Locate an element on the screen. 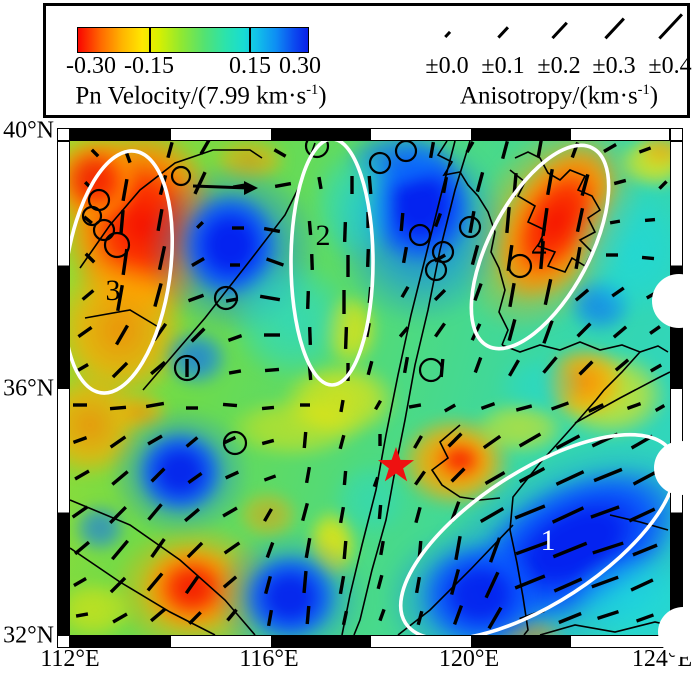  map-frame-bottom is located at coordinates (370, 641).